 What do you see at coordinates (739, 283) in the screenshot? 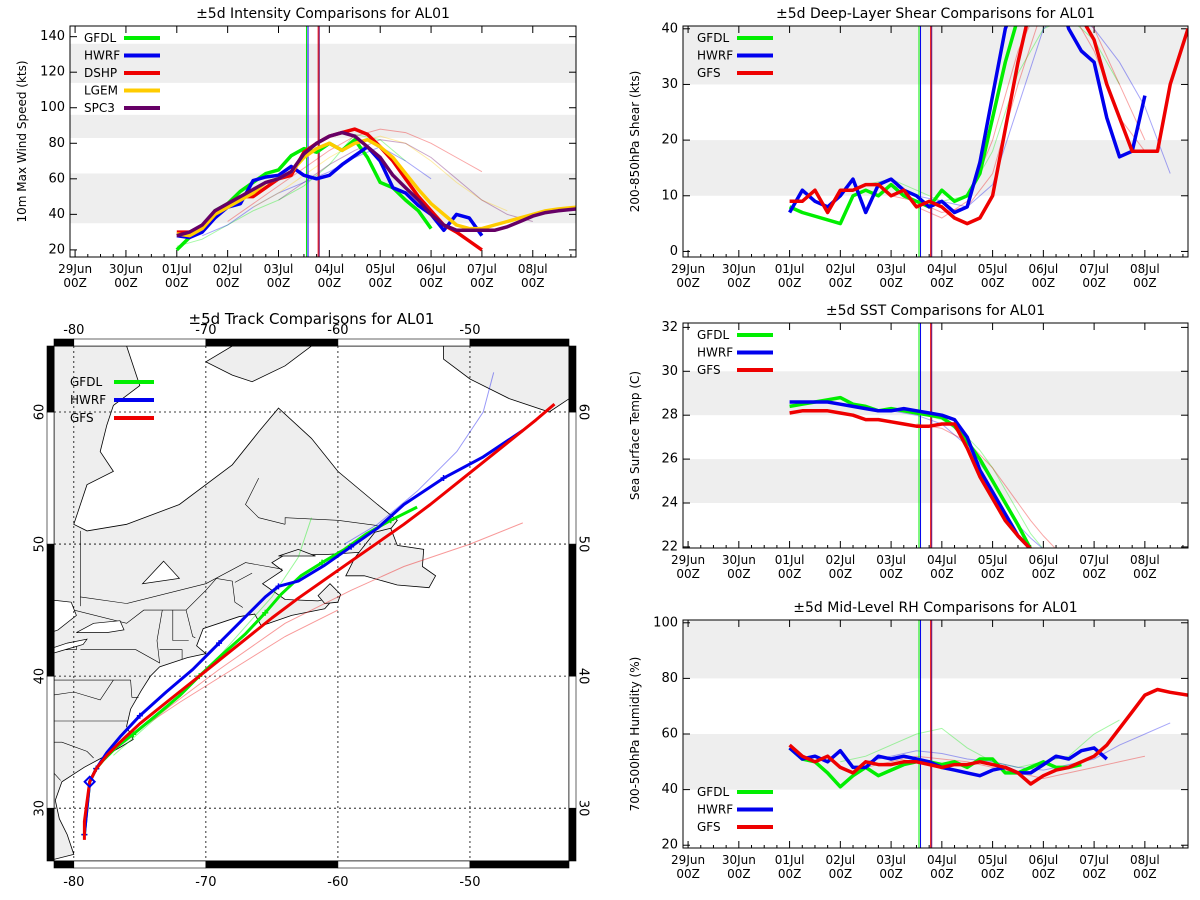
I see `shear-xtick-sublabel-1: 00Z` at bounding box center [739, 283].